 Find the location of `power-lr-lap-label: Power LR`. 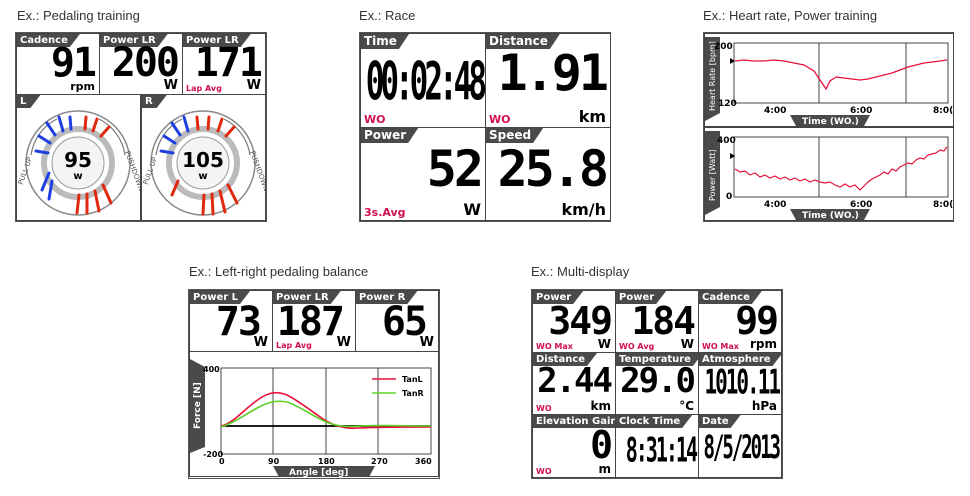

power-lr-lap-label: Power LR is located at coordinates (217, 40).